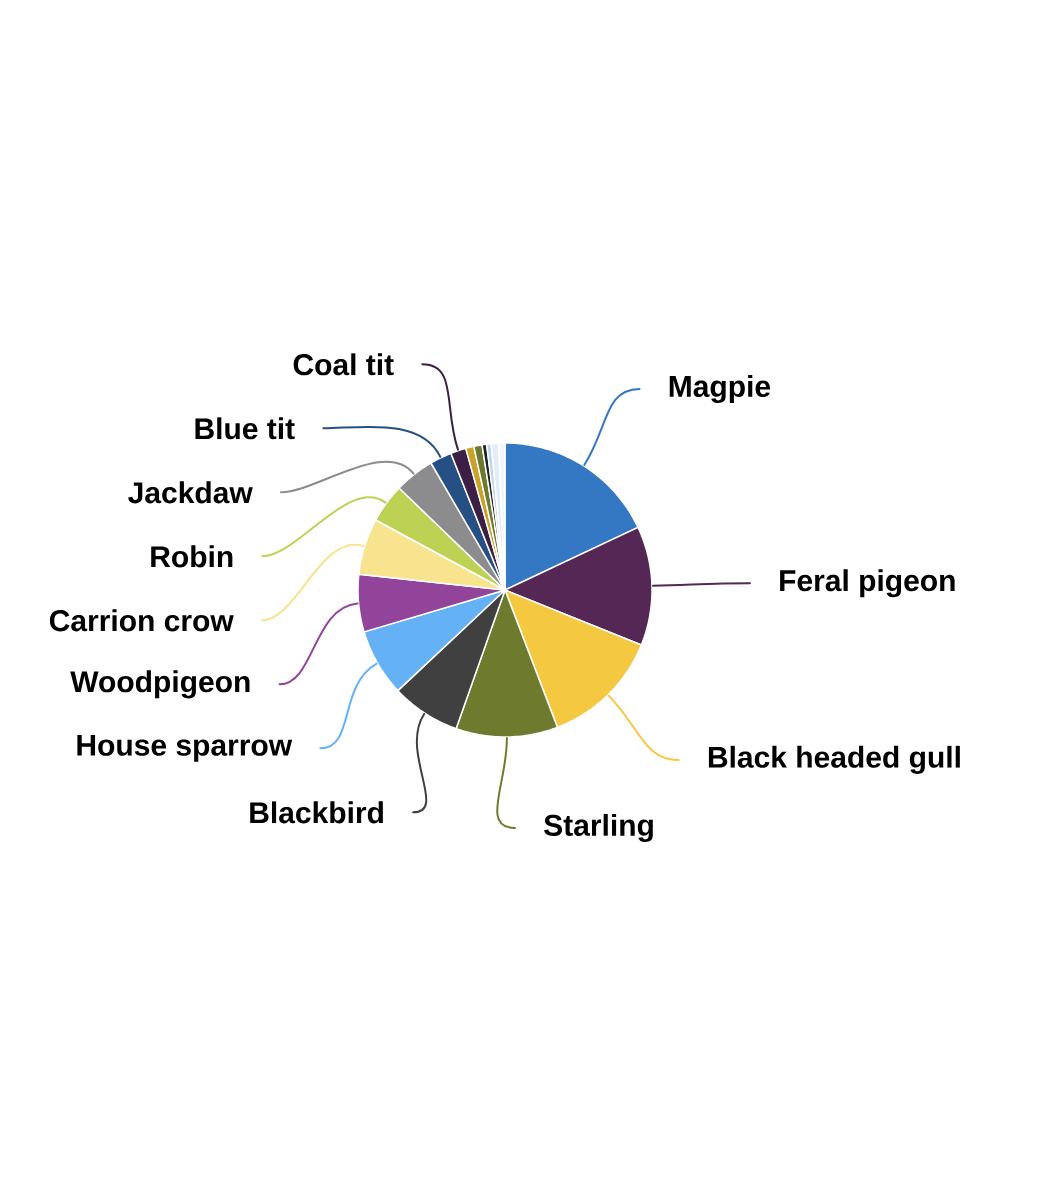  What do you see at coordinates (720, 389) in the screenshot?
I see `slice-label: Magpie` at bounding box center [720, 389].